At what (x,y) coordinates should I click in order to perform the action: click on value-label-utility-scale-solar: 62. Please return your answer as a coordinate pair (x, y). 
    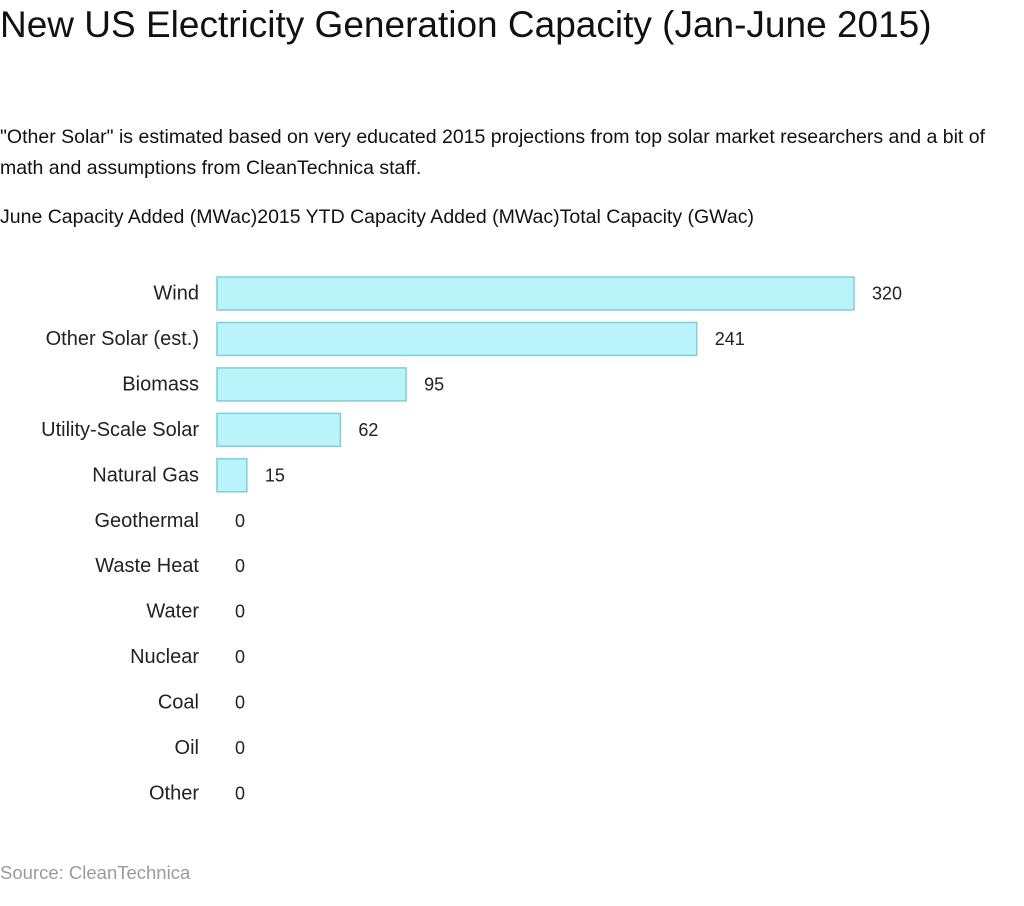
    Looking at the image, I should click on (368, 430).